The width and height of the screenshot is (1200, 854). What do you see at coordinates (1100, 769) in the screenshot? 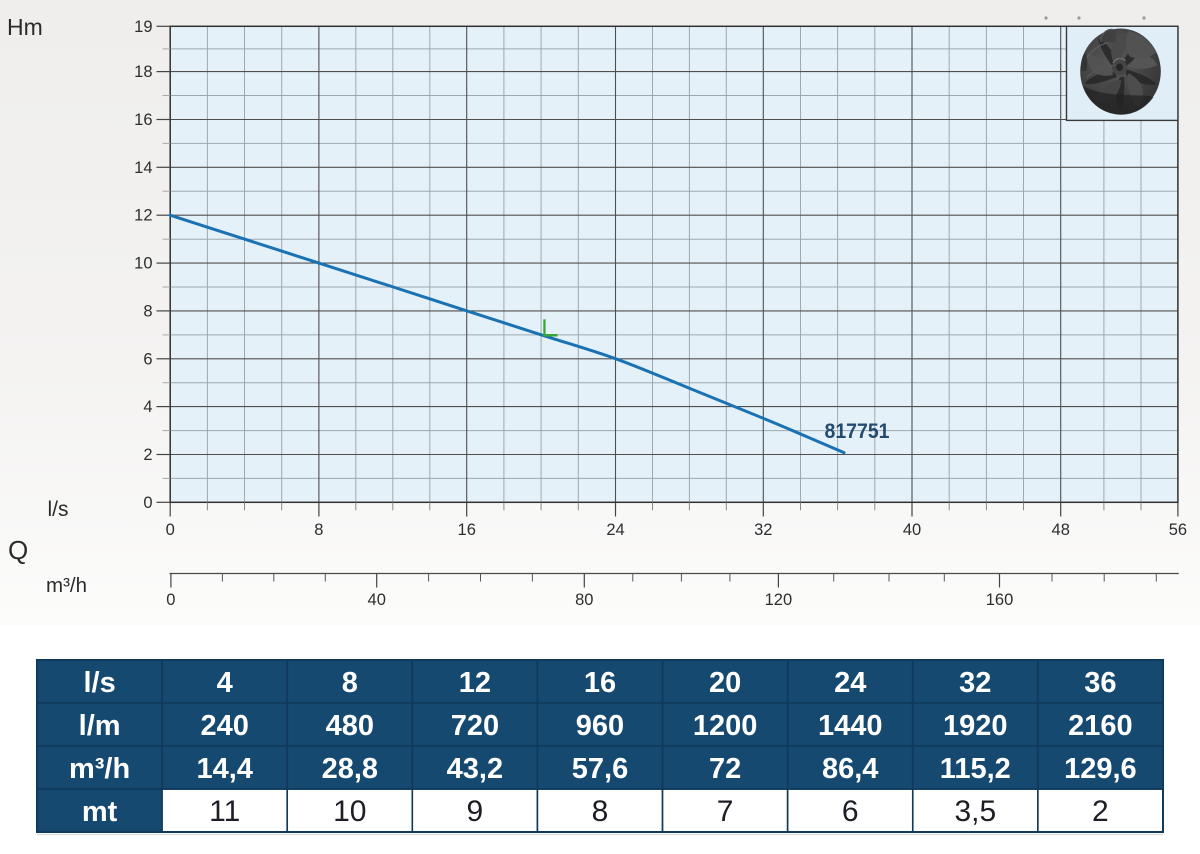
I see `svg-text: 129,6` at bounding box center [1100, 769].